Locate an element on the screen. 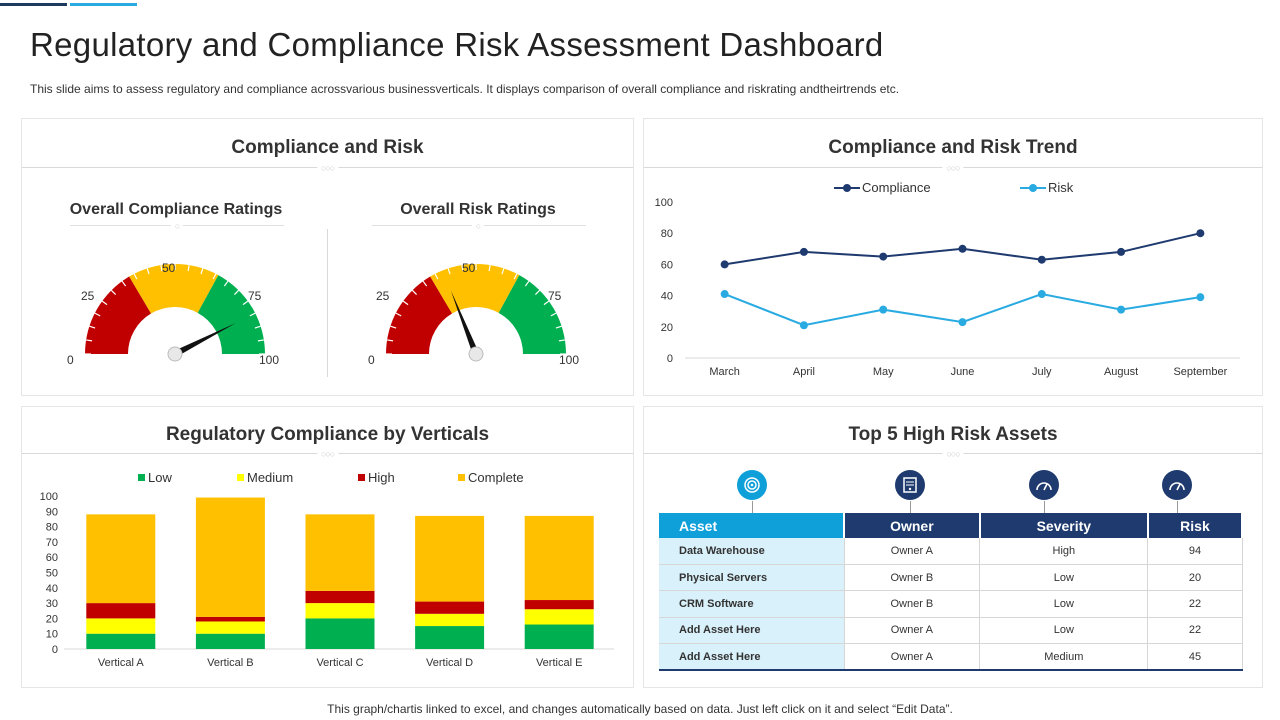 The width and height of the screenshot is (1280, 720). cell-asset: Data Warehouse is located at coordinates (752, 551).